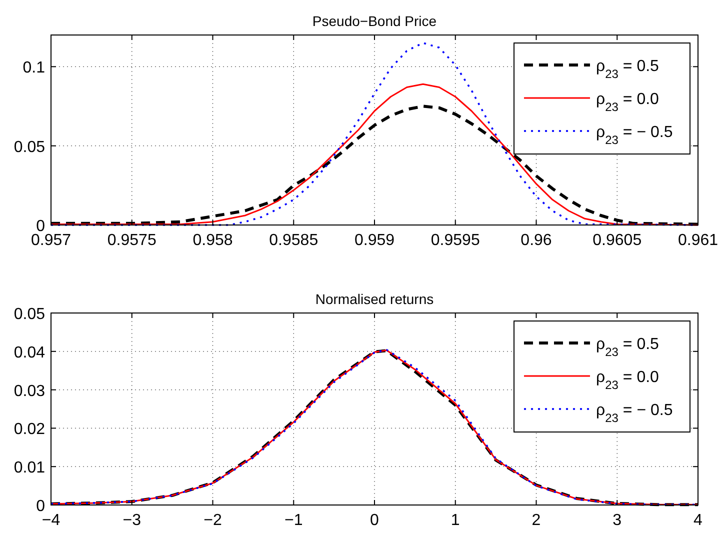  What do you see at coordinates (30, 429) in the screenshot?
I see `y-tick-label: 0.02` at bounding box center [30, 429].